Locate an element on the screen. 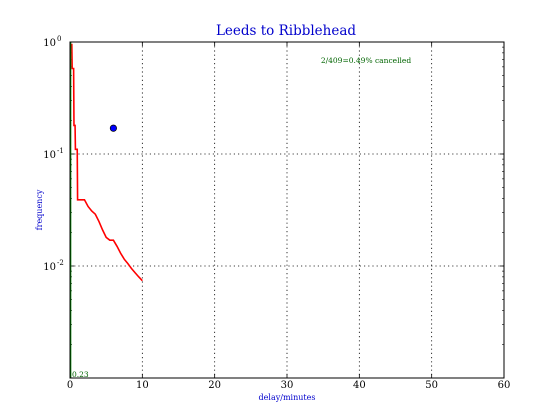 Image resolution: width=560 pixels, height=420 pixels. x-tick-label: 20 is located at coordinates (214, 385).